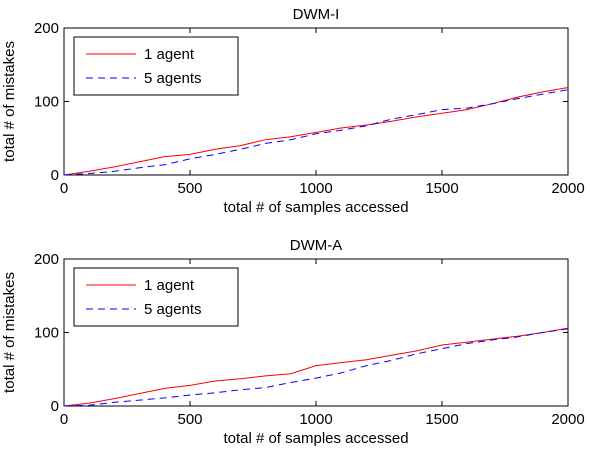 The image size is (590, 456). What do you see at coordinates (316, 14) in the screenshot?
I see `chart-title: DWM-I` at bounding box center [316, 14].